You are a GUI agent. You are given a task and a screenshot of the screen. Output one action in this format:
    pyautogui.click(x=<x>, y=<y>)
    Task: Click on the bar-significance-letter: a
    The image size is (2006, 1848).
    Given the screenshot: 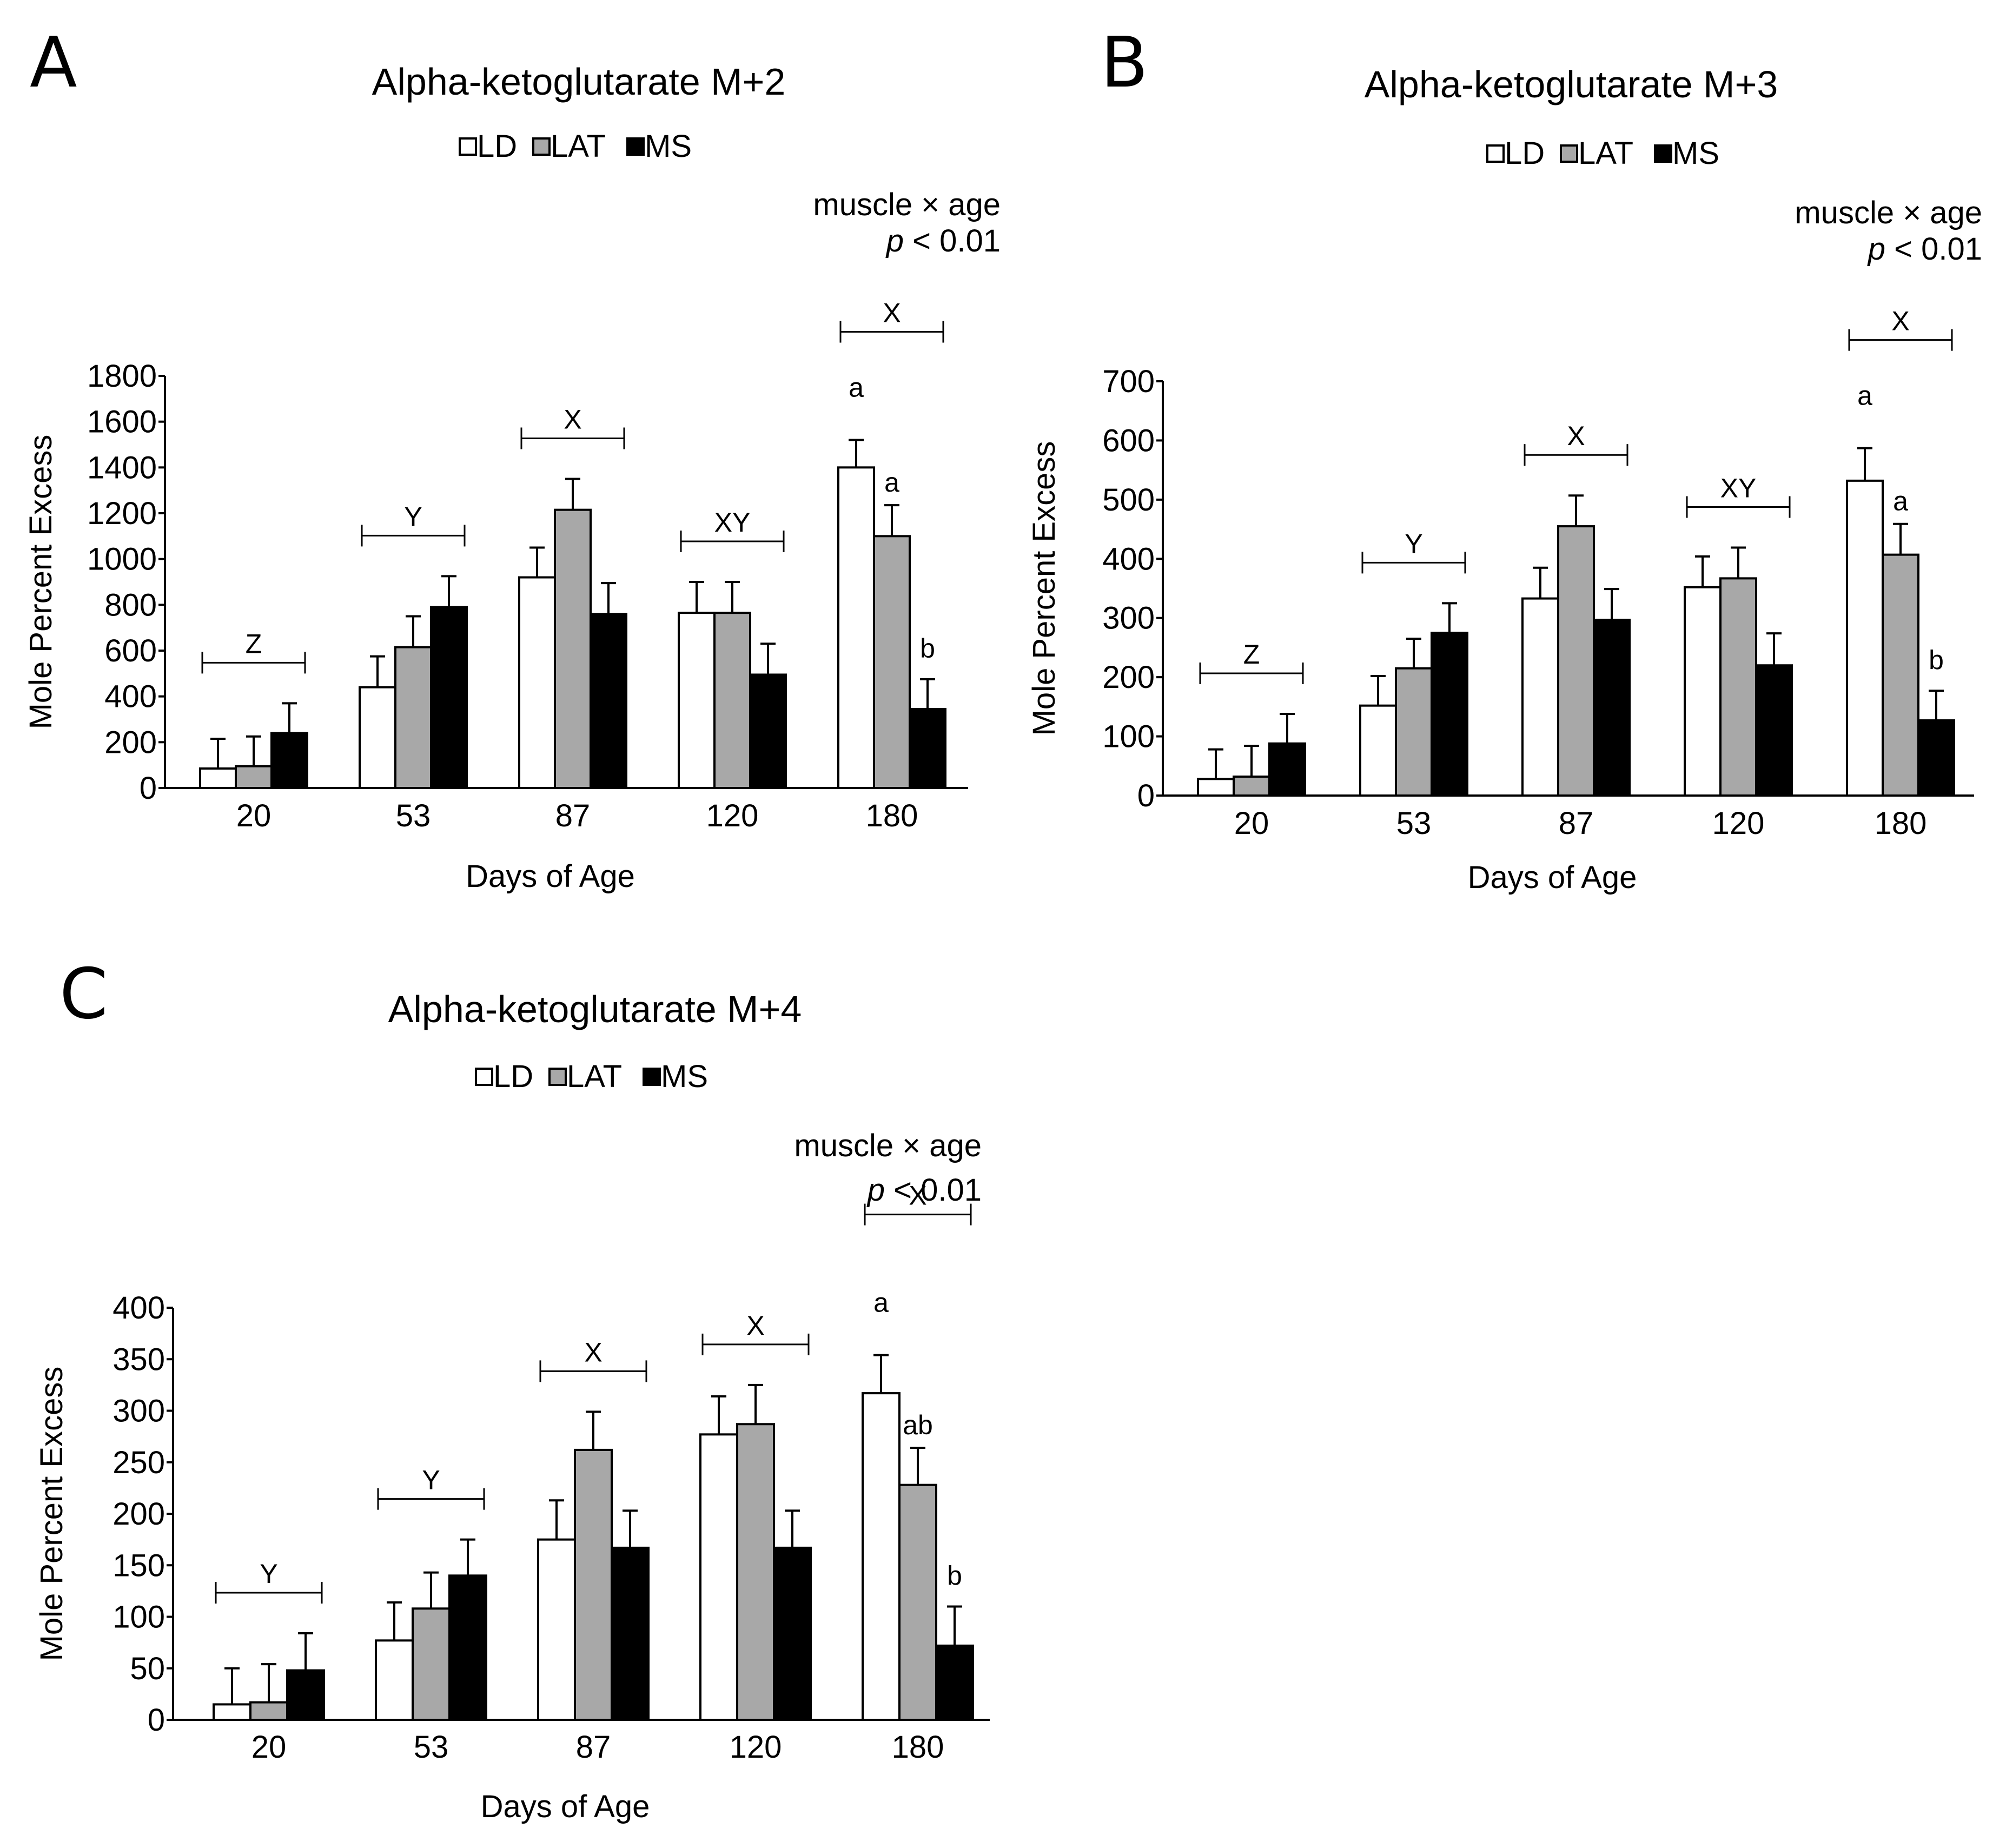 What is the action you would take?
    pyautogui.click(x=892, y=482)
    